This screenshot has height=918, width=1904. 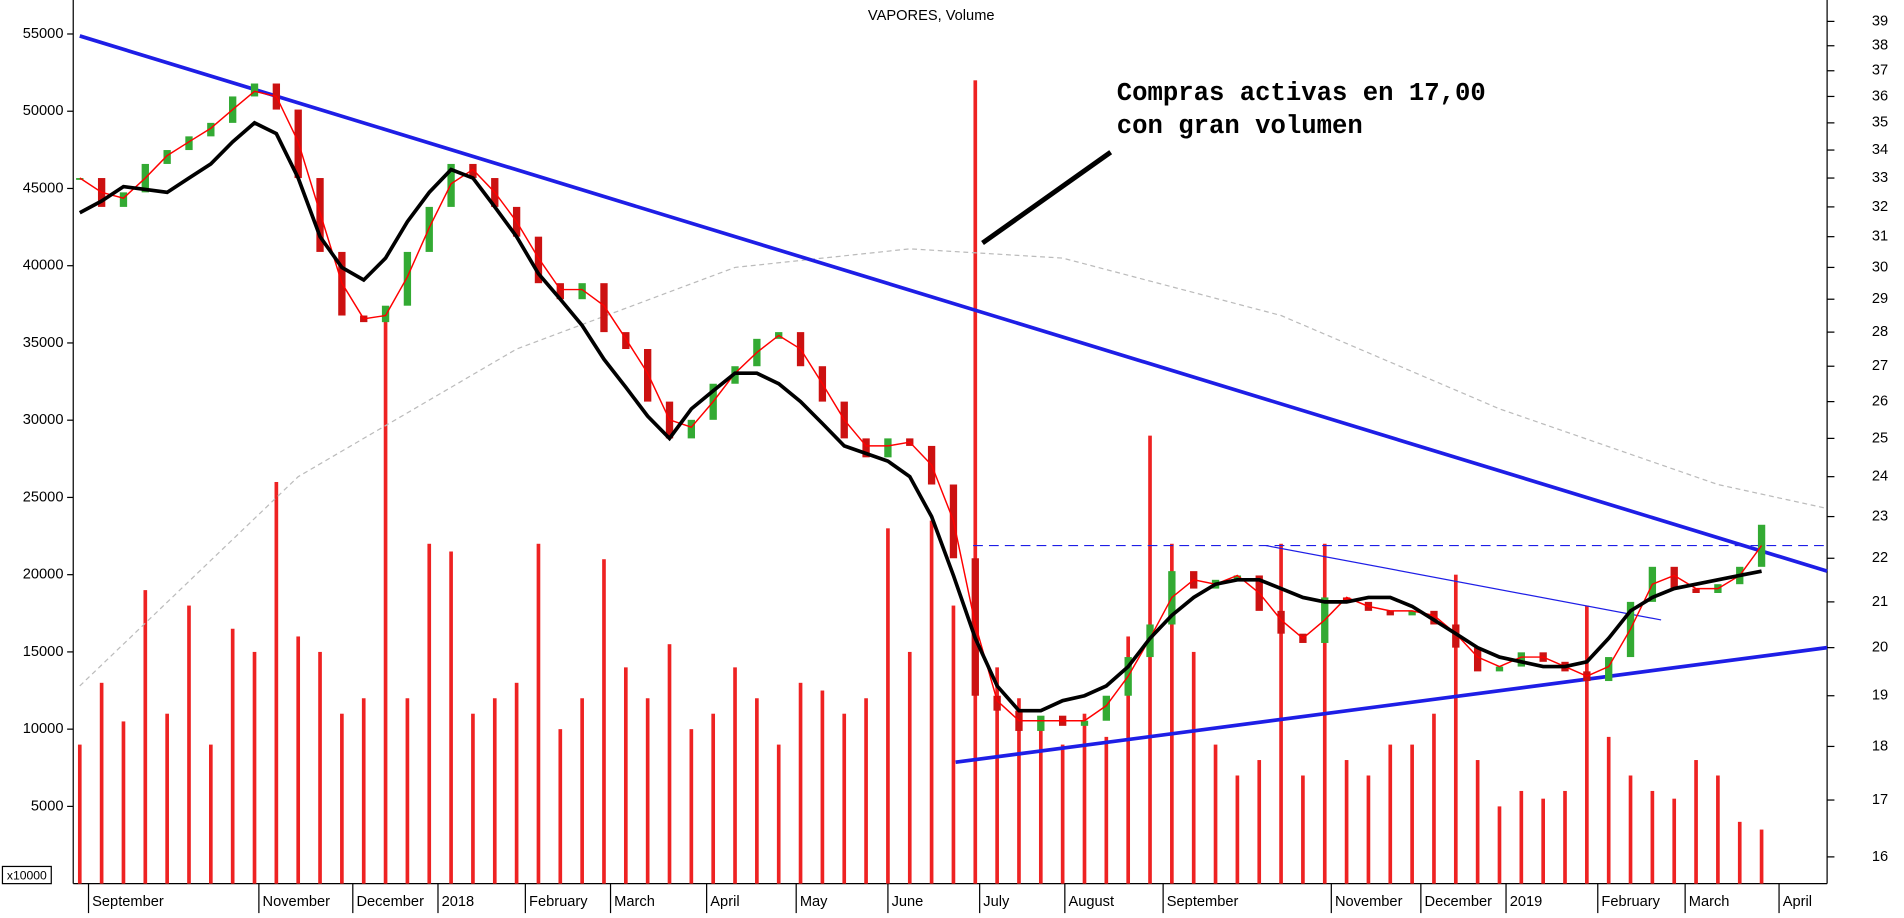 What do you see at coordinates (1880, 237) in the screenshot?
I see `y2-tick-label: 31` at bounding box center [1880, 237].